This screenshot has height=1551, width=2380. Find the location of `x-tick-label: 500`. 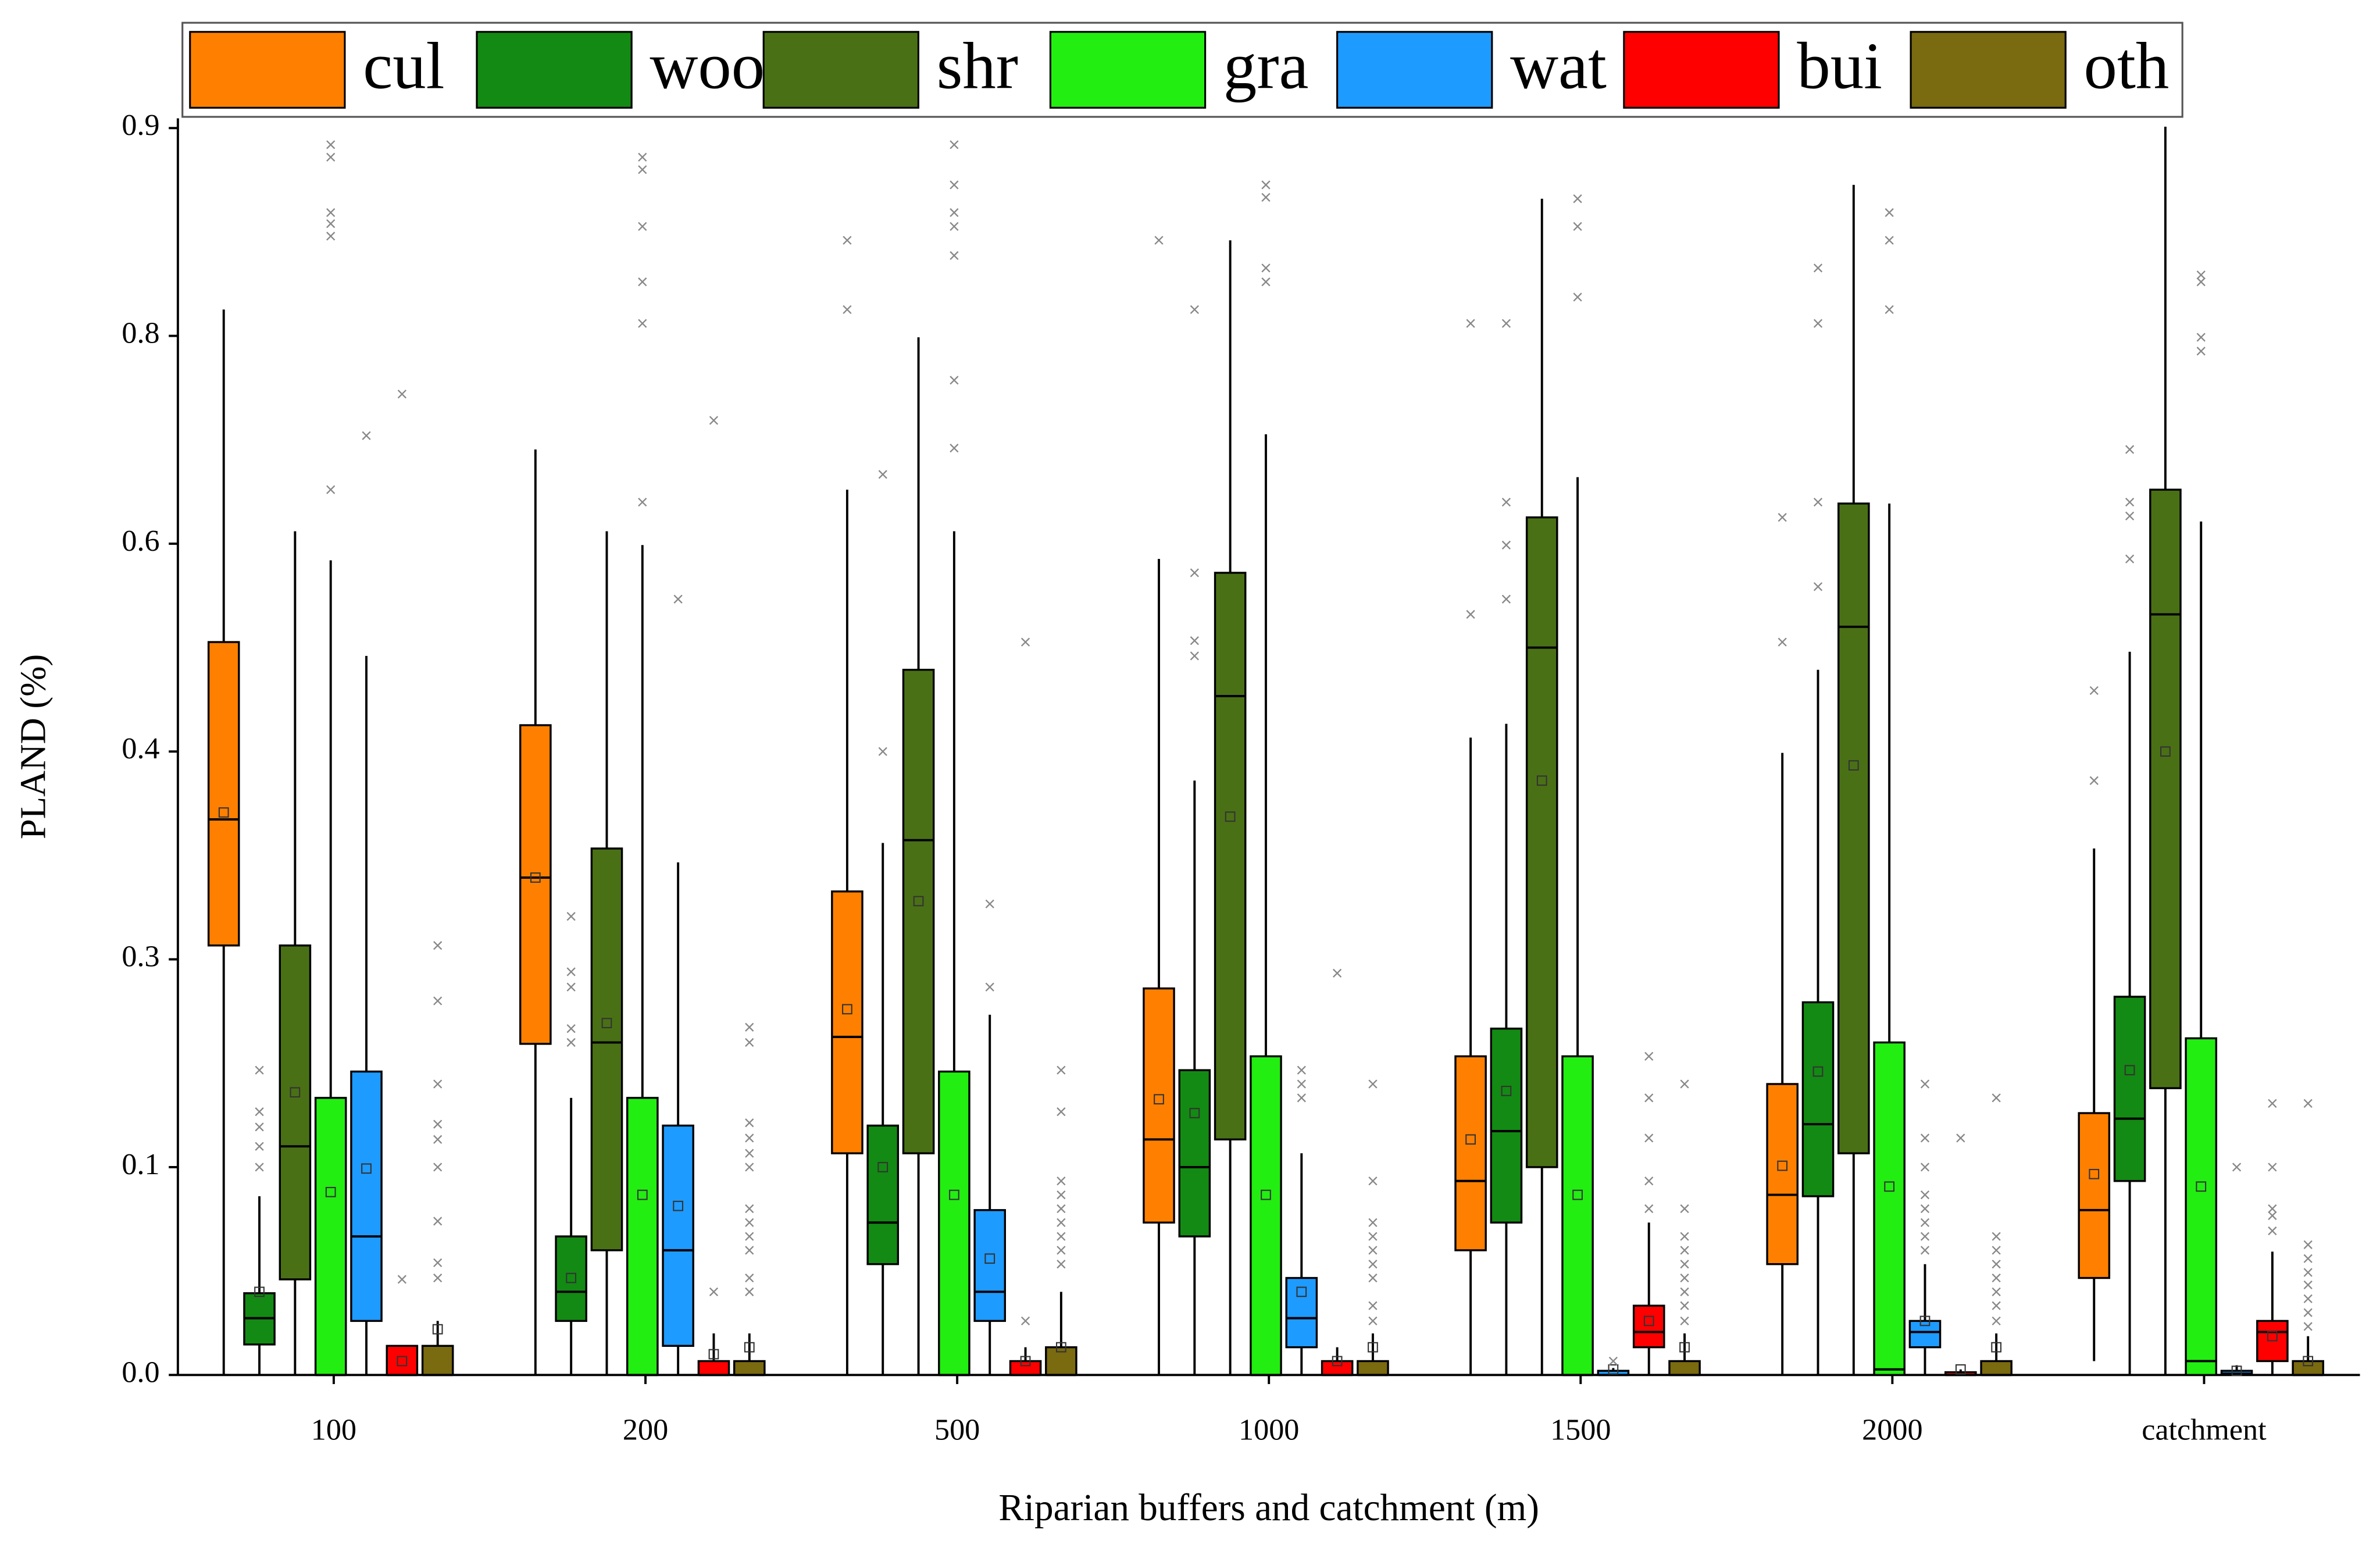

x-tick-label: 500 is located at coordinates (957, 1429).